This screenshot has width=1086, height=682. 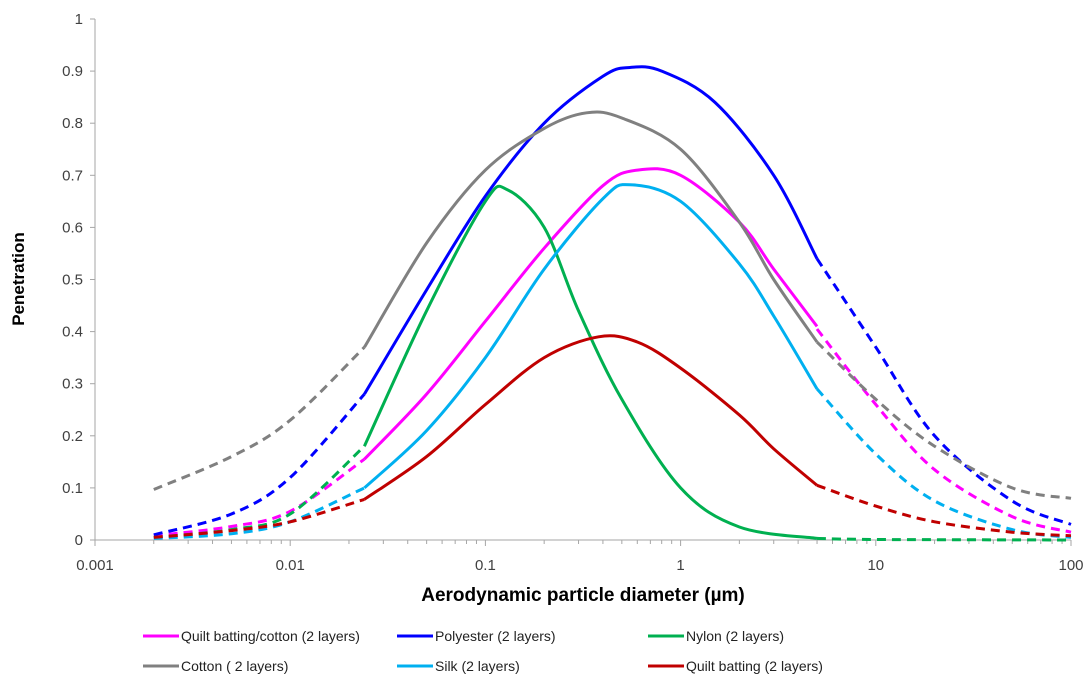 I want to click on legend-label: Quilt batting (2 layers), so click(x=754, y=666).